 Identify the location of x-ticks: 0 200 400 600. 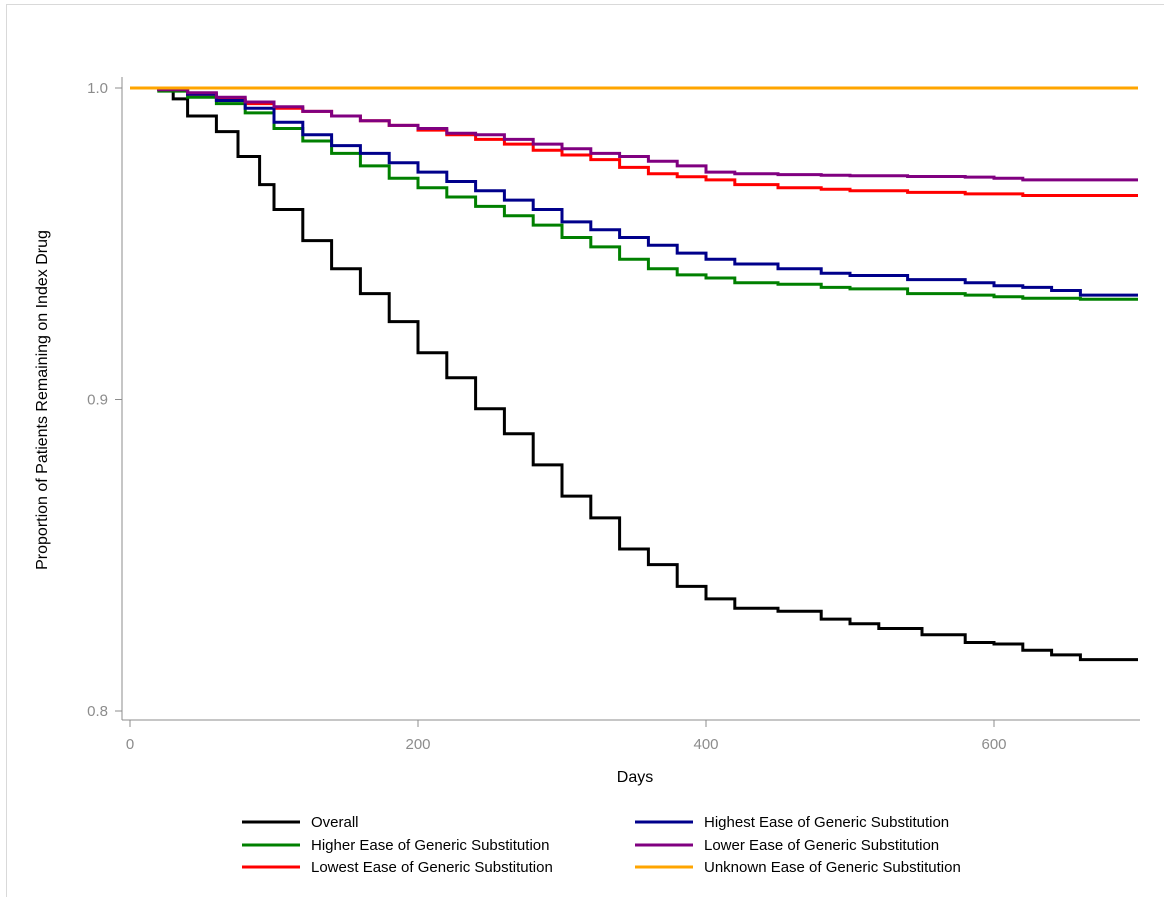
(566, 736).